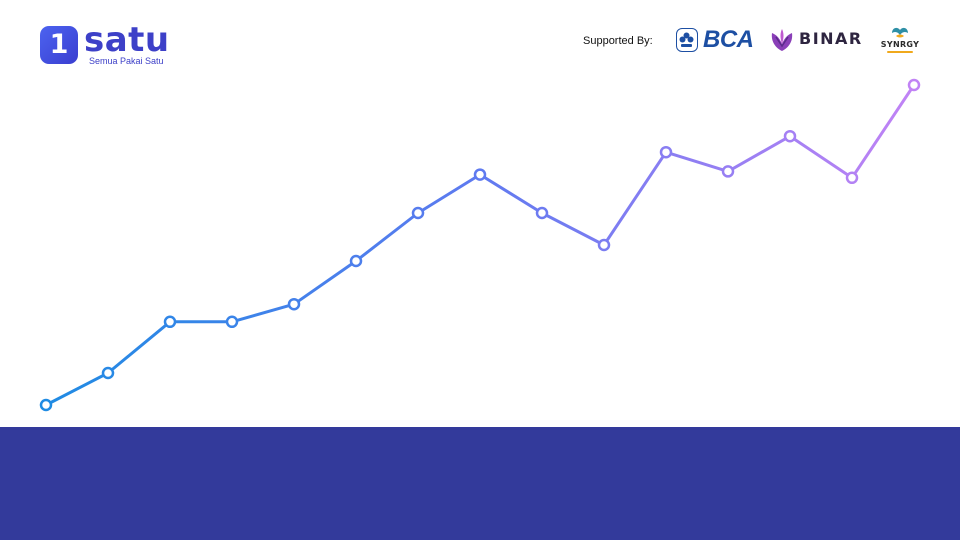  I want to click on synrgy-wordmark: SYNRGY, so click(900, 44).